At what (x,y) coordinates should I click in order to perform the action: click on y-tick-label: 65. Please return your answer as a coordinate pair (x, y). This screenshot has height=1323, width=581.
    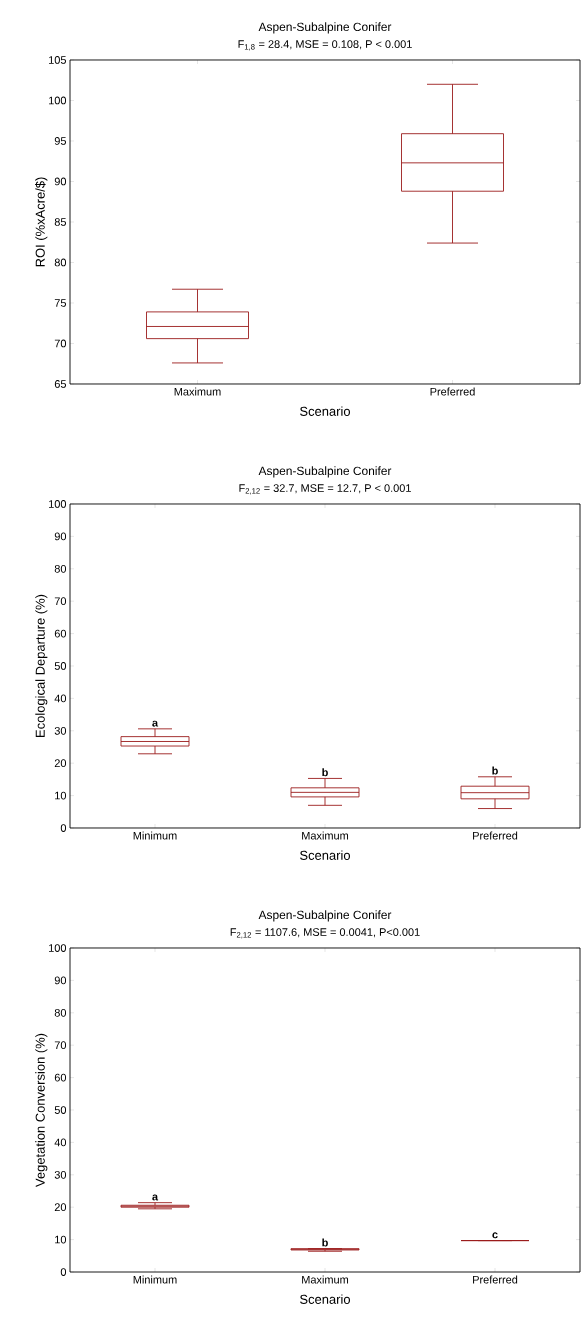
    Looking at the image, I should click on (60, 384).